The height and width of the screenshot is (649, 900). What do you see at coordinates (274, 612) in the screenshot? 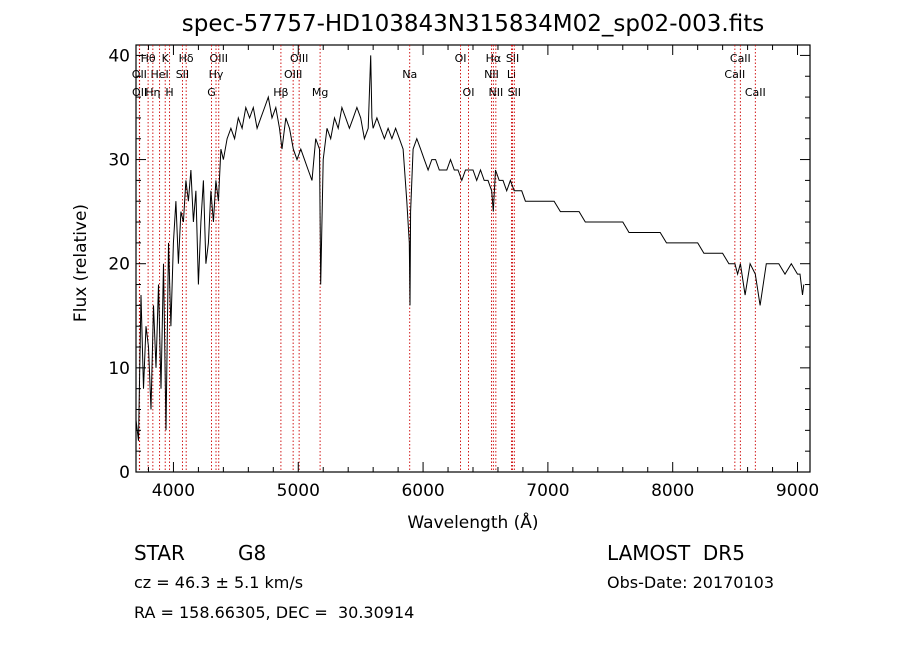
I see `coordinates: RA = 158.66305, DEC = 30.30914` at bounding box center [274, 612].